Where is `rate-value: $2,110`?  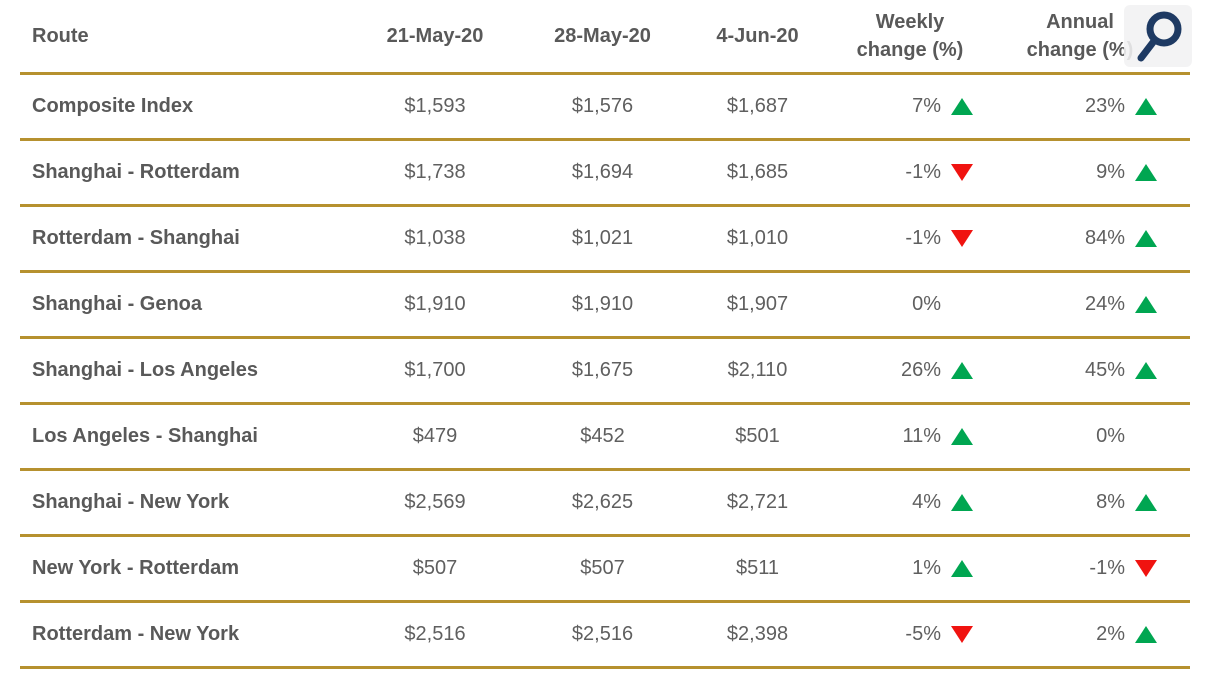 rate-value: $2,110 is located at coordinates (757, 371).